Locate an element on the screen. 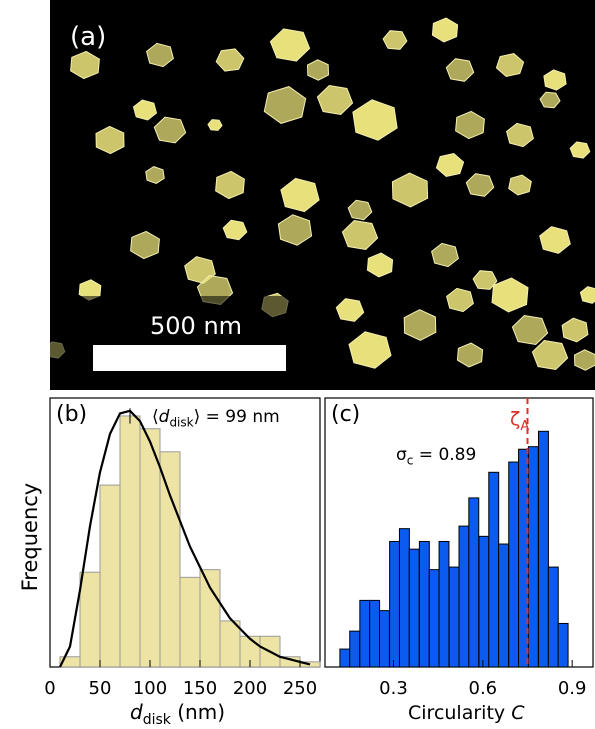  y-axis-label: Frequency is located at coordinates (30, 537).